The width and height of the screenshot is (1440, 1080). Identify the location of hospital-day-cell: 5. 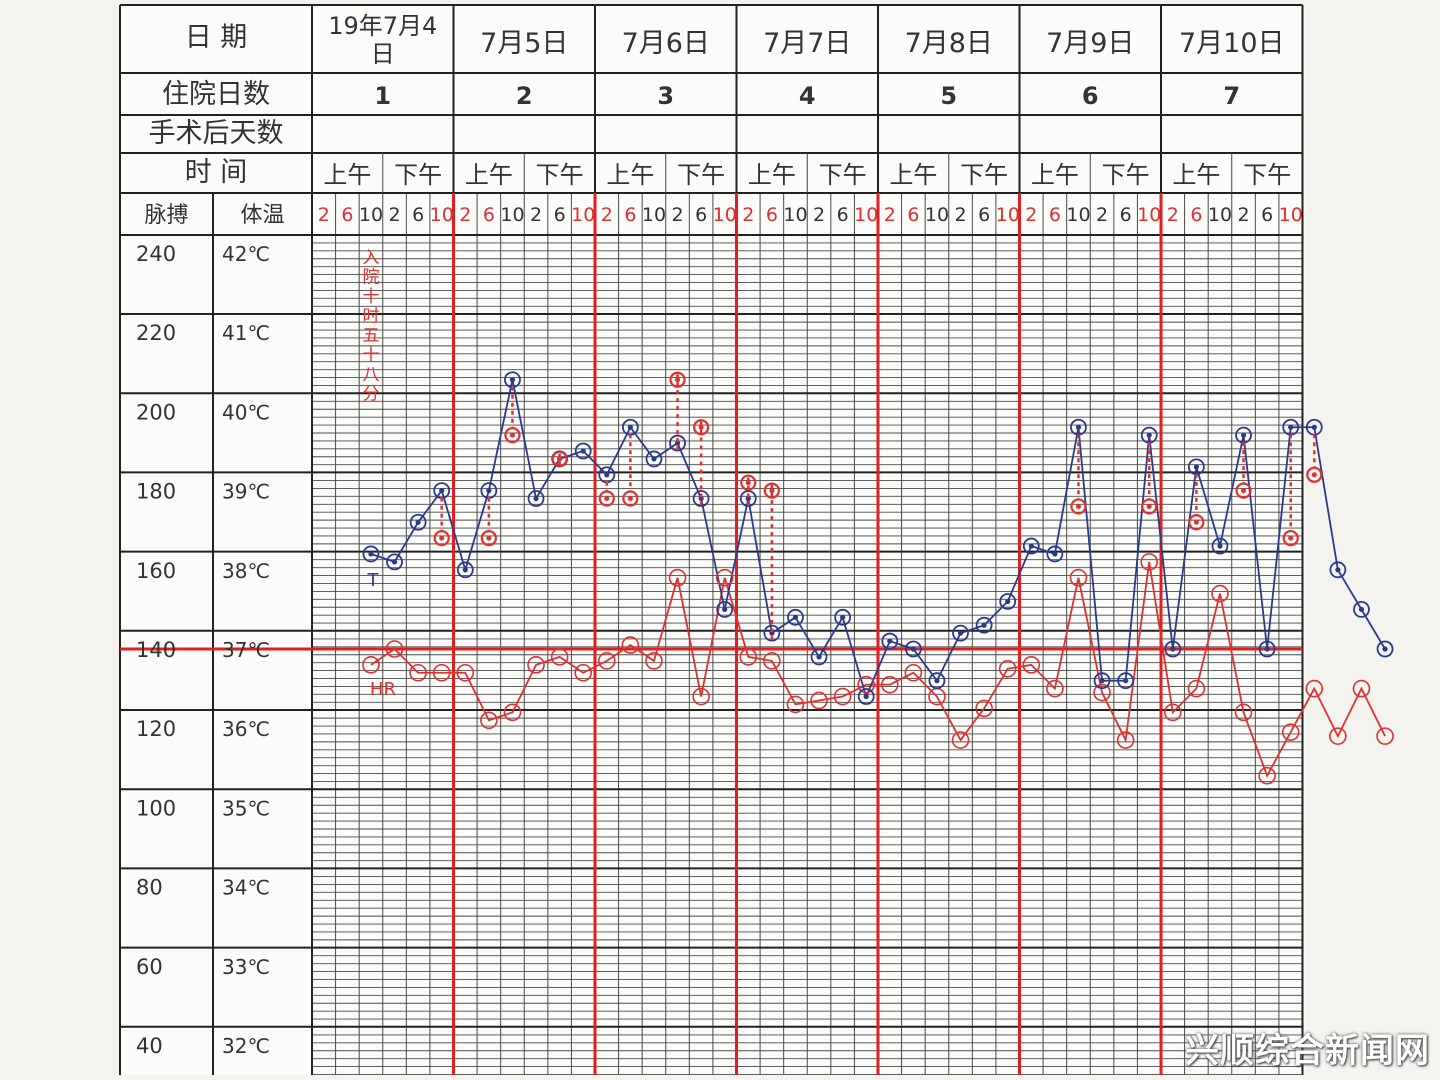
(948, 96).